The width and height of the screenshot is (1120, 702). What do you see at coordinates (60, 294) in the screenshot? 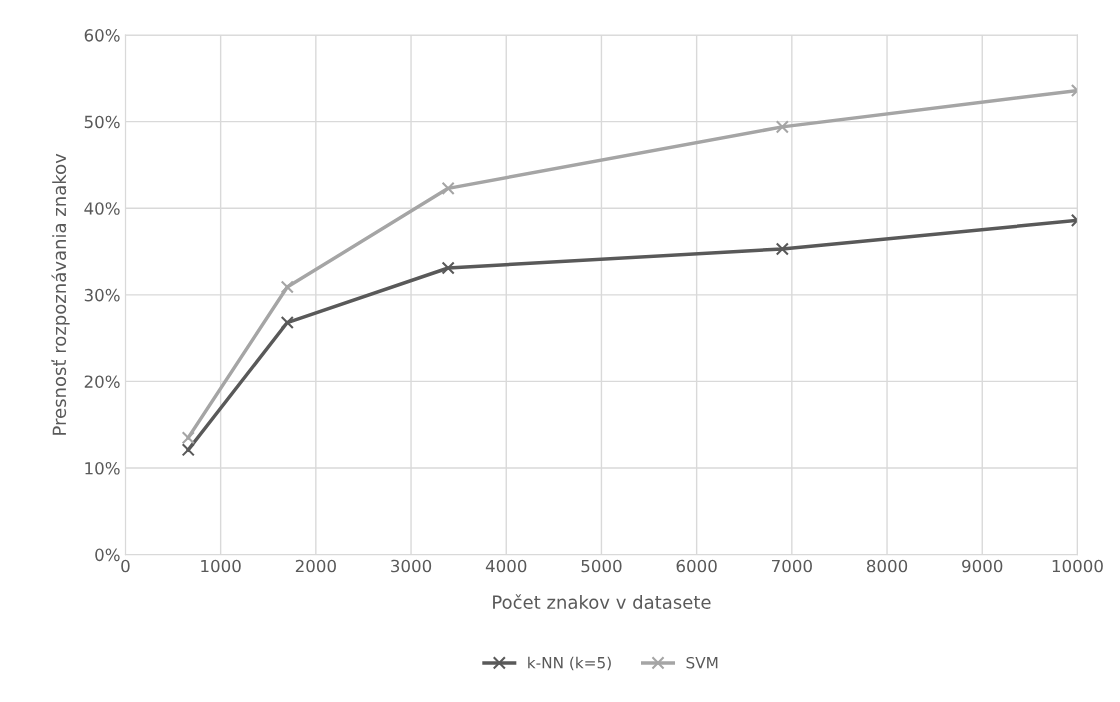
I see `y-axis-title: Presnosť rozpoznávania znakov` at bounding box center [60, 294].